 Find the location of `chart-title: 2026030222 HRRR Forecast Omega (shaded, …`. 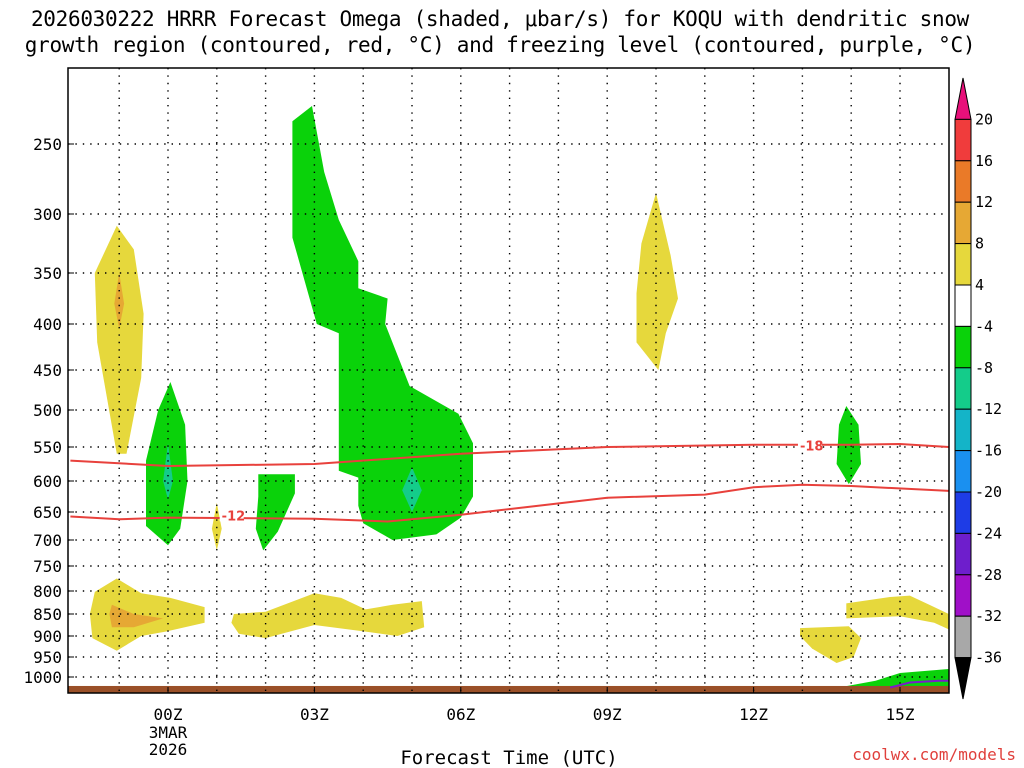

chart-title: 2026030222 HRRR Forecast Omega (shaded, … is located at coordinates (500, 32).